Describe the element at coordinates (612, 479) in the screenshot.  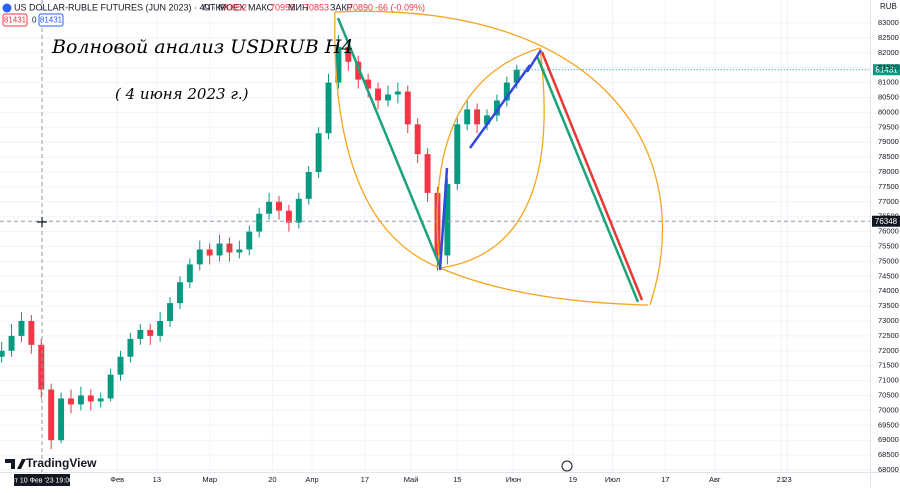
I see `x-tick-label: Июл` at that location.